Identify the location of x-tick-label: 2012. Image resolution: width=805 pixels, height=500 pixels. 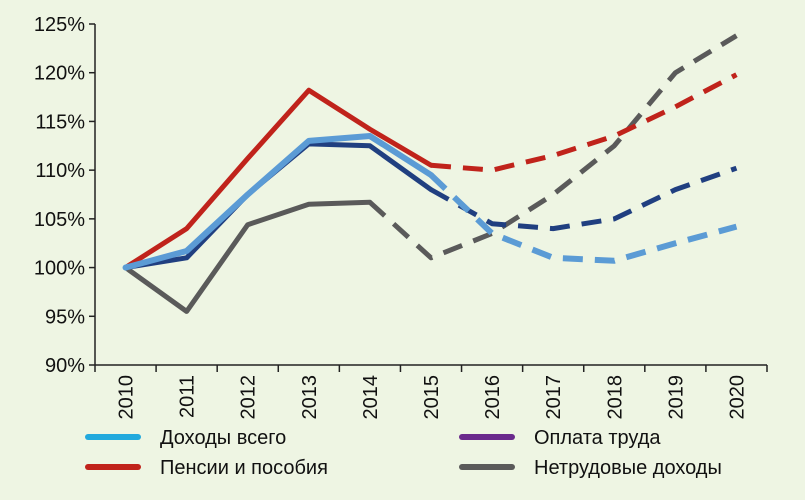
(249, 397).